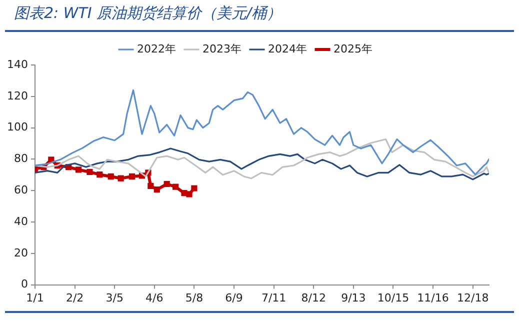 The image size is (519, 336). Describe the element at coordinates (433, 297) in the screenshot. I see `x-tick-label: 11/16` at that location.